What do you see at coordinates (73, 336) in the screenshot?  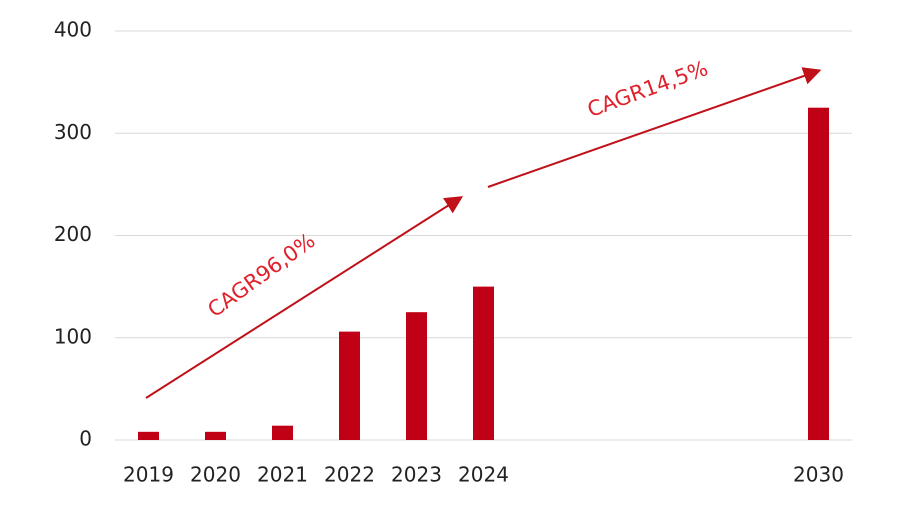 I see `y-tick-label: 100` at bounding box center [73, 336].